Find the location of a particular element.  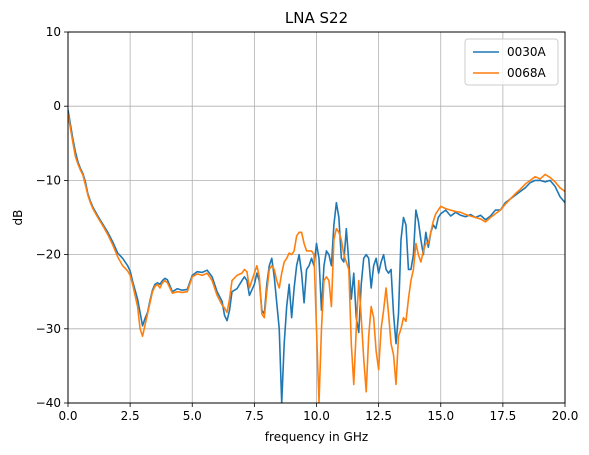

legend: 0030A 0068A is located at coordinates (511, 62).